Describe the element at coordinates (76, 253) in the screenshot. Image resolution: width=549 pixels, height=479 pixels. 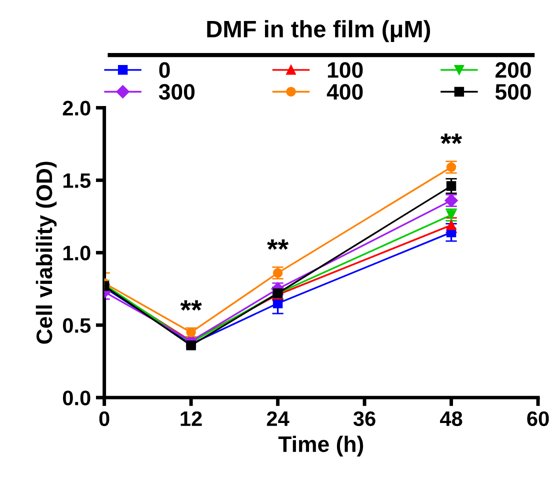
I see `y-tick-label: 1.0` at that location.